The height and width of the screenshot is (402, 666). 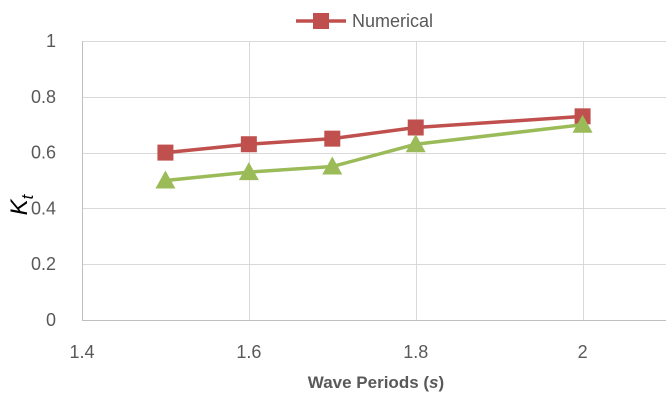 What do you see at coordinates (583, 352) in the screenshot?
I see `x-tick-label: 2` at bounding box center [583, 352].